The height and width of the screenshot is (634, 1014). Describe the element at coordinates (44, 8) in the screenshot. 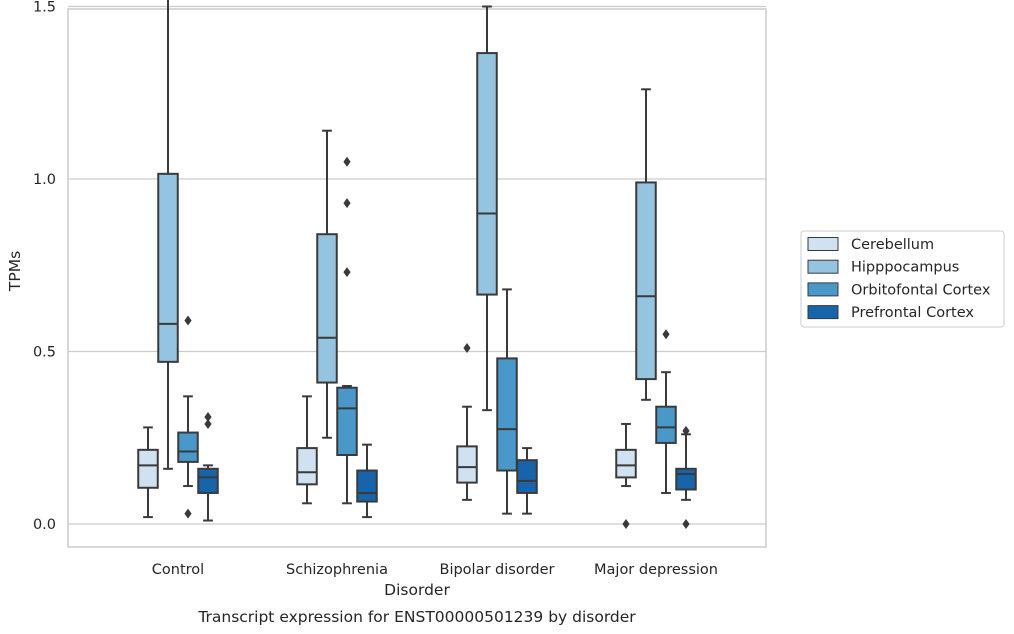

I see `y-tick-label: 1.5` at that location.